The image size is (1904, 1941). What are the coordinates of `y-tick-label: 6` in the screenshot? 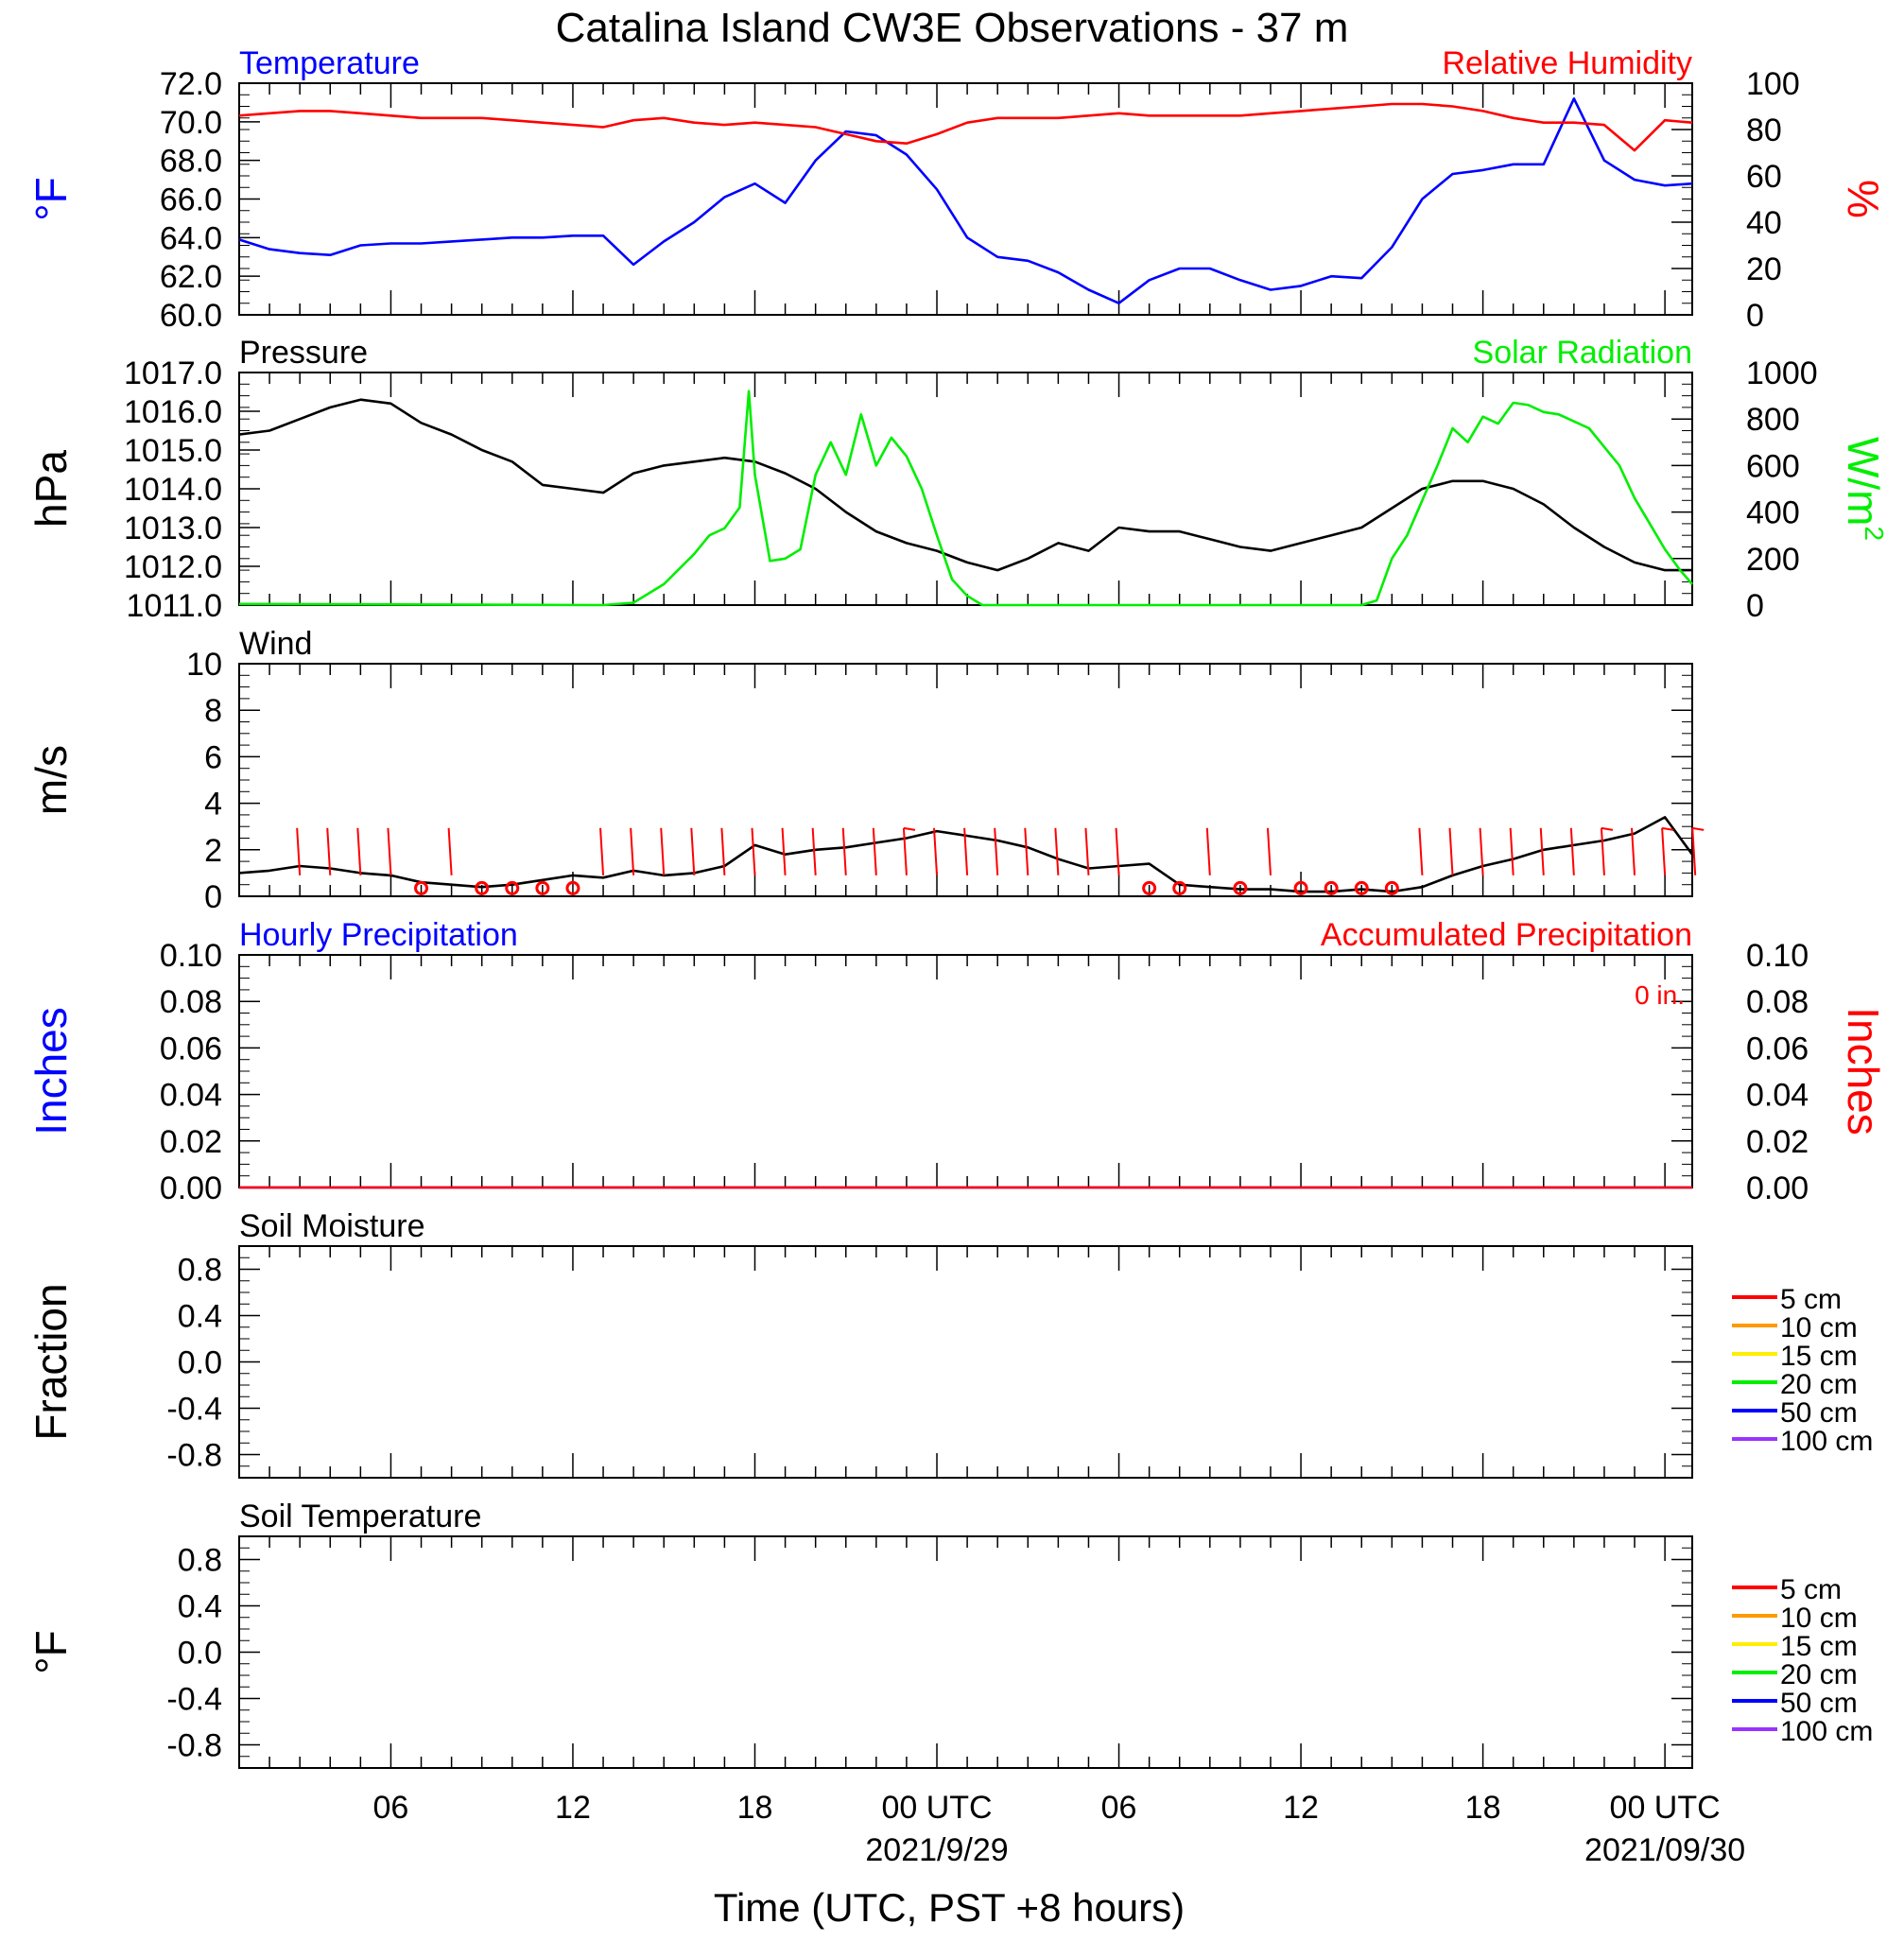 It's located at (213, 757).